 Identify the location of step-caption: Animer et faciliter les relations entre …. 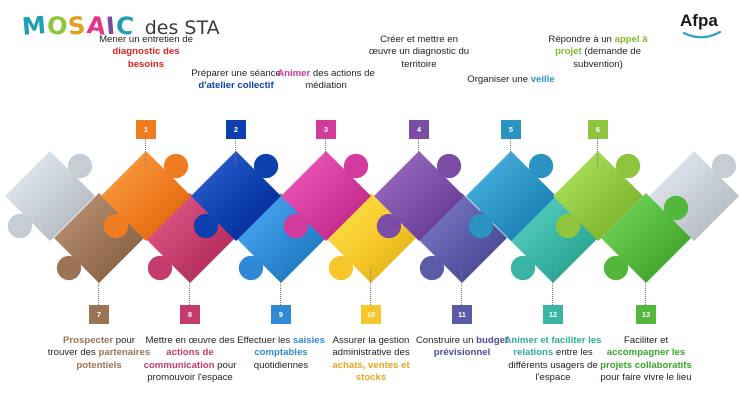
(553, 359).